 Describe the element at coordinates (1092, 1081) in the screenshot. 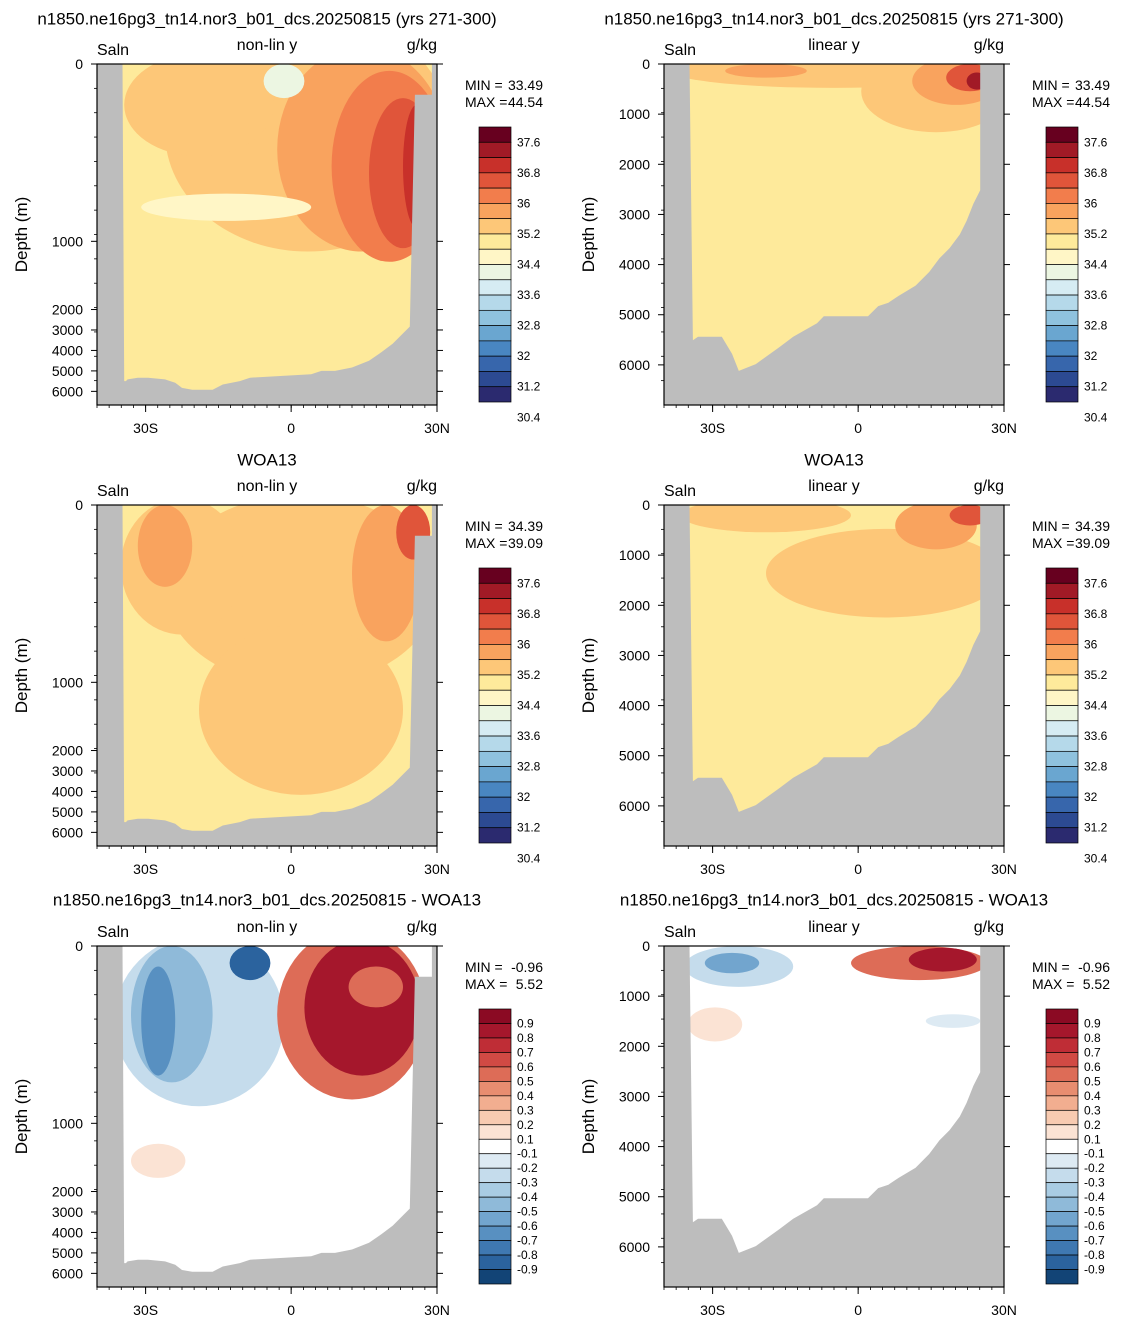

I see `colorbar-label: 0.5` at that location.